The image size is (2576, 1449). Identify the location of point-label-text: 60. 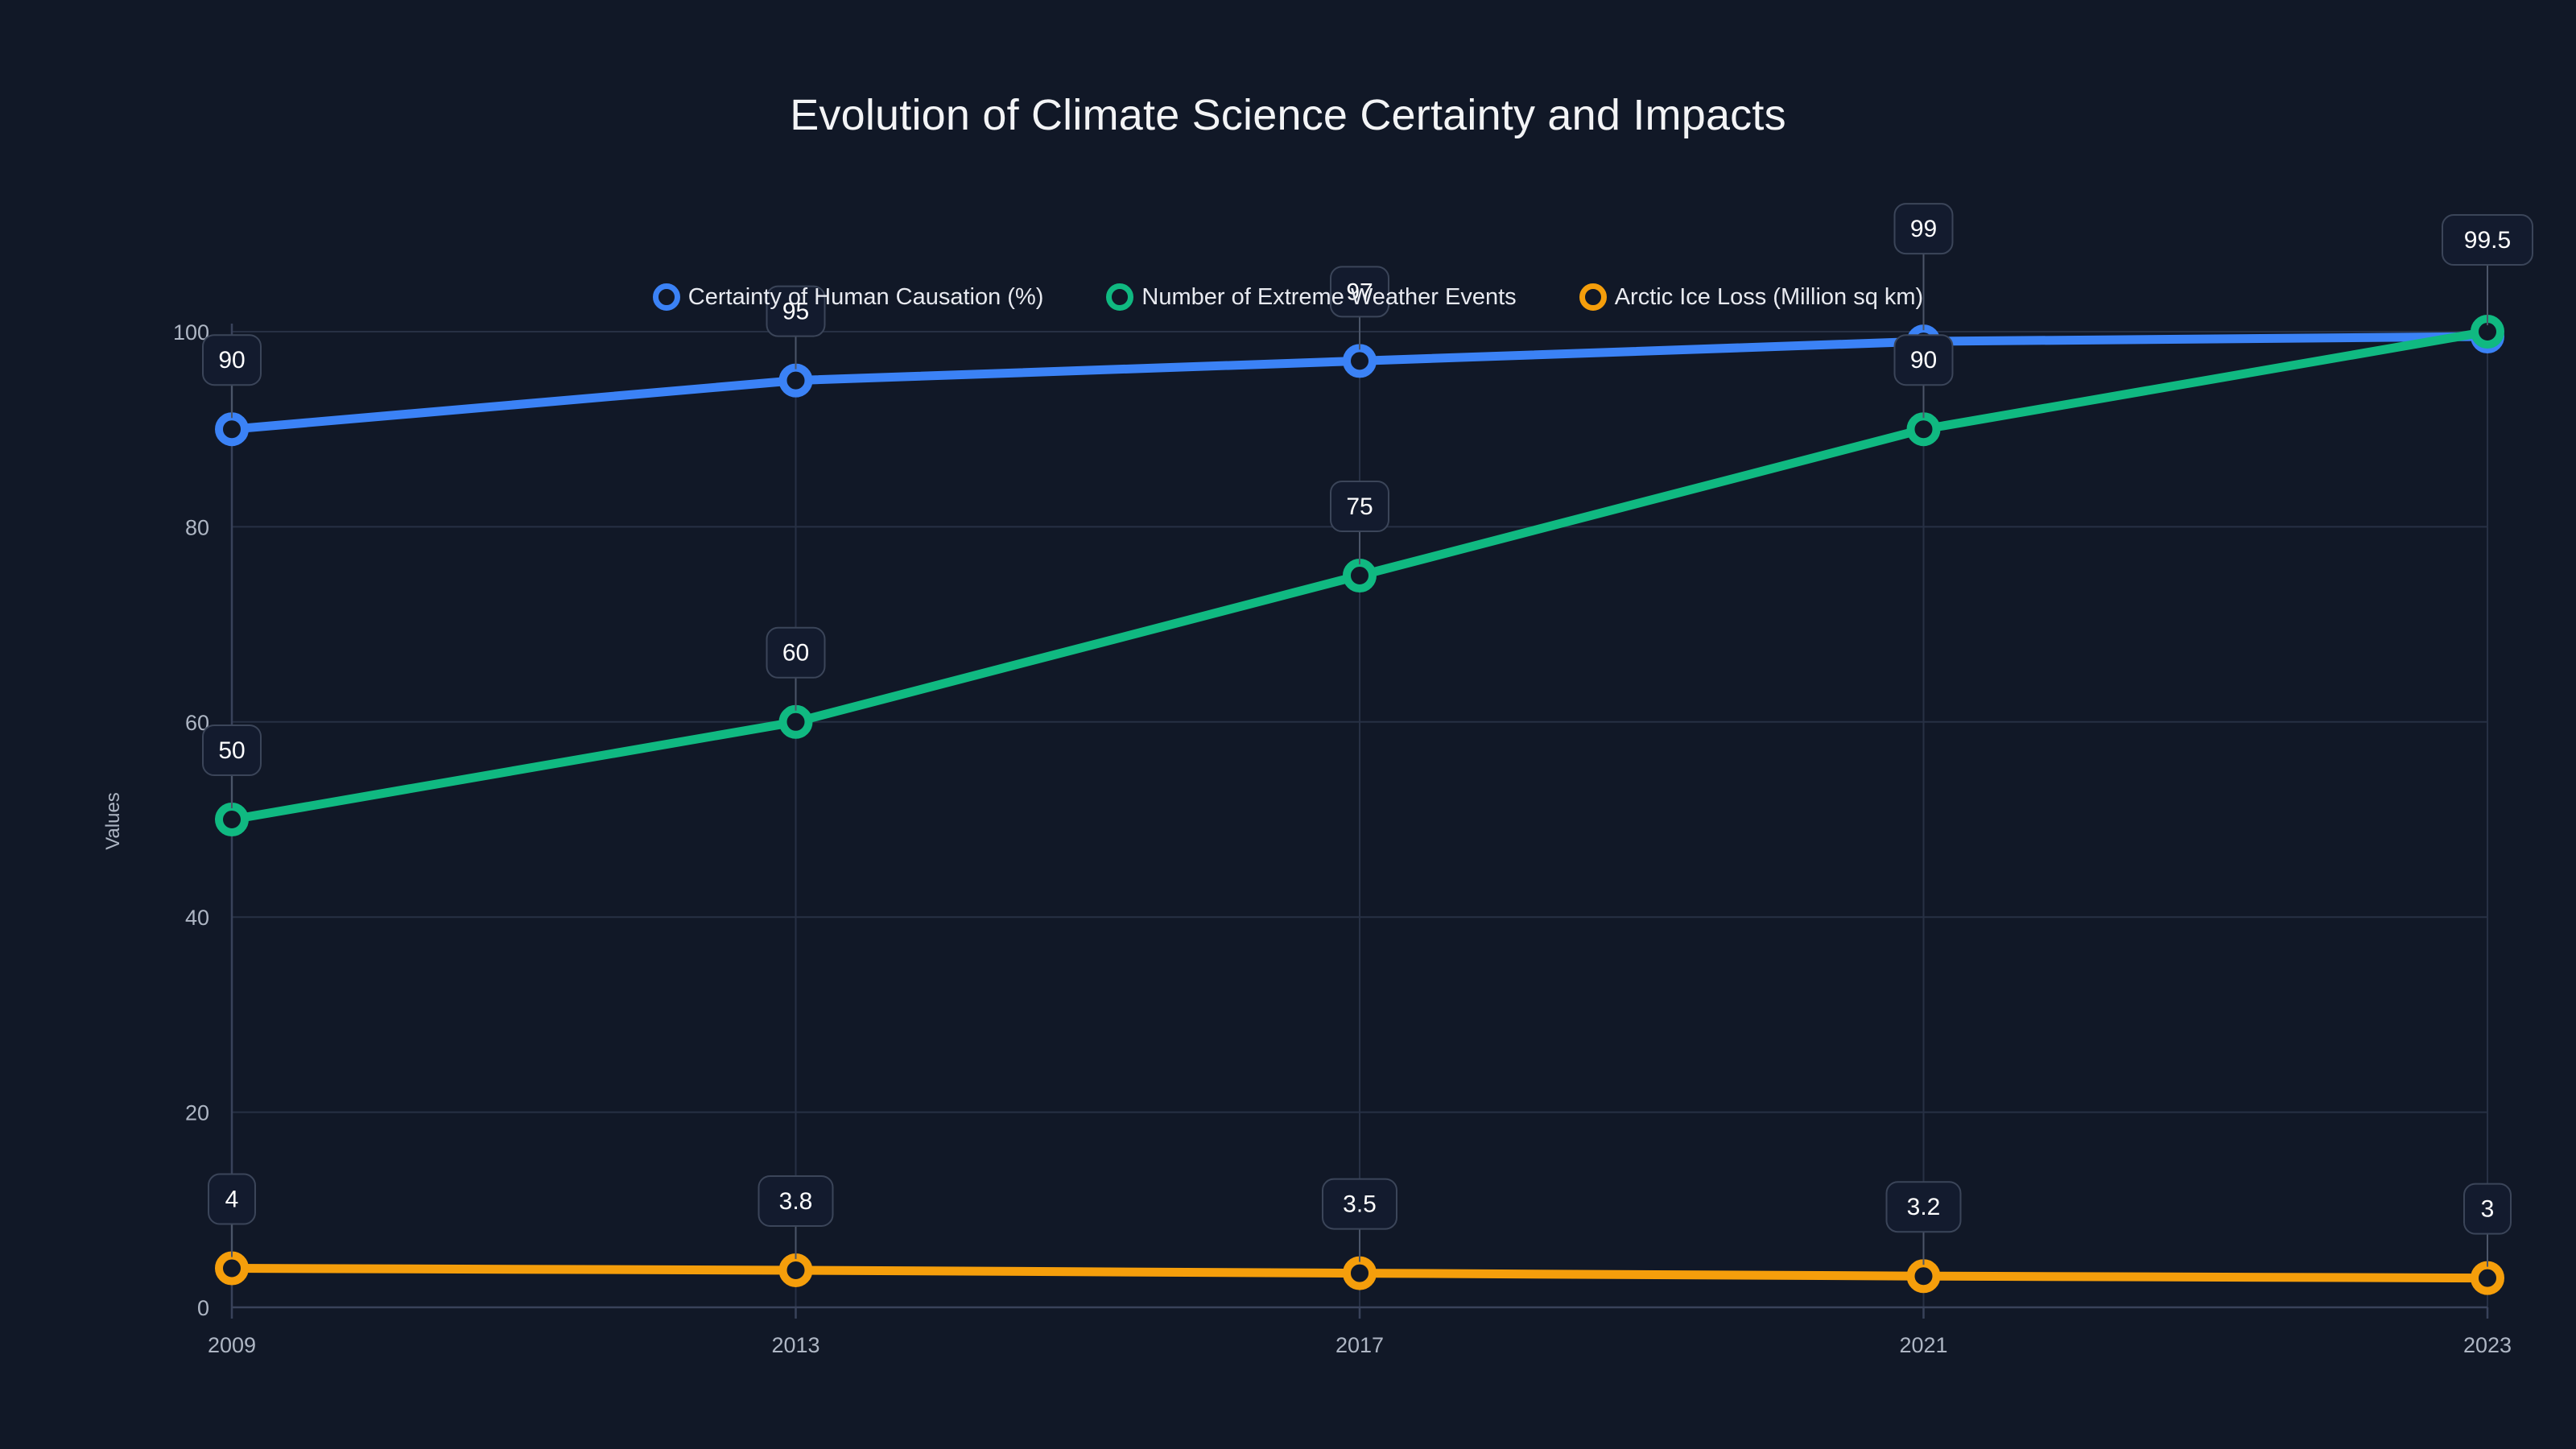
(795, 653).